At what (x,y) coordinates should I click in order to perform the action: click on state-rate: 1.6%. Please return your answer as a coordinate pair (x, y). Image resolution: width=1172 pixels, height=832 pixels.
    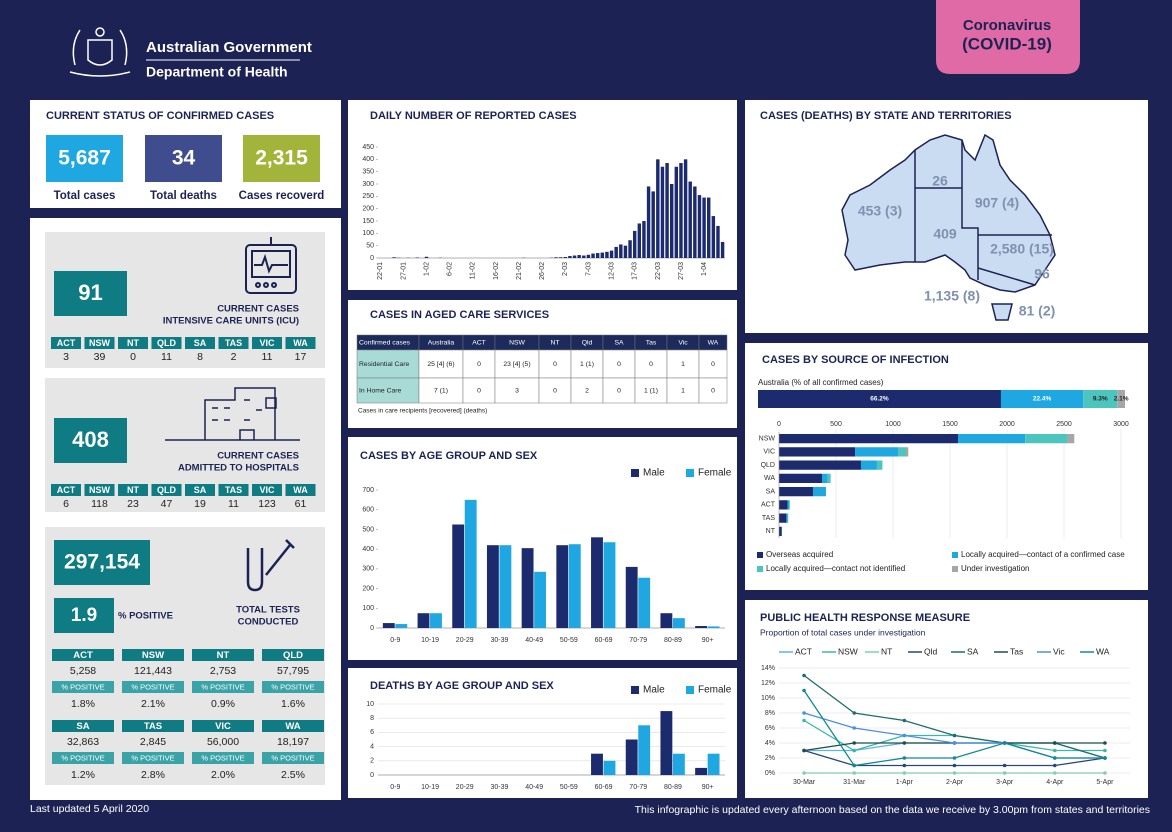
    Looking at the image, I should click on (293, 704).